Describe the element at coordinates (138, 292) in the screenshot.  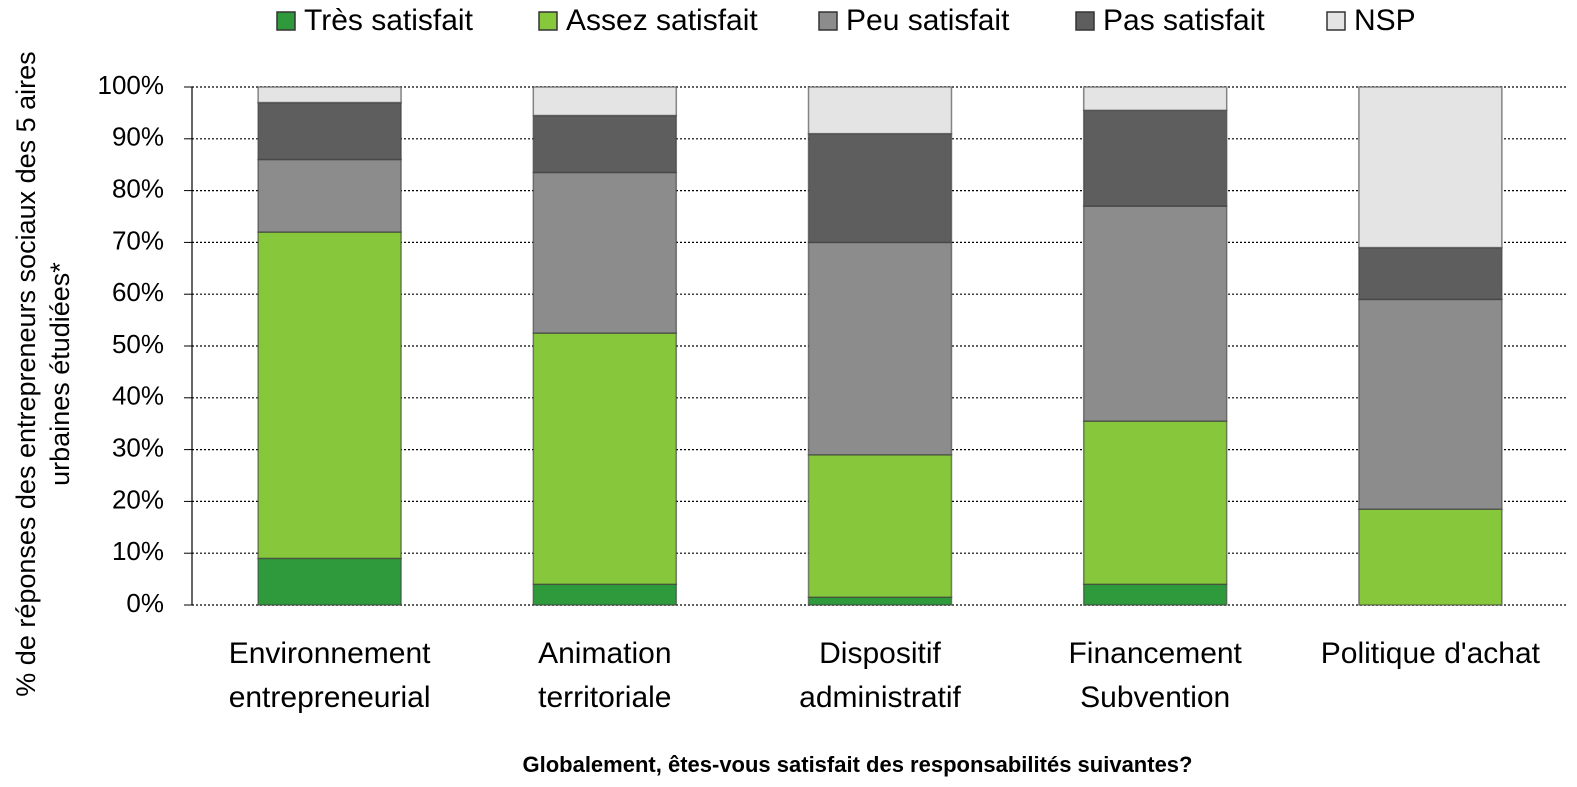
I see `y-tick-label: 60%` at that location.